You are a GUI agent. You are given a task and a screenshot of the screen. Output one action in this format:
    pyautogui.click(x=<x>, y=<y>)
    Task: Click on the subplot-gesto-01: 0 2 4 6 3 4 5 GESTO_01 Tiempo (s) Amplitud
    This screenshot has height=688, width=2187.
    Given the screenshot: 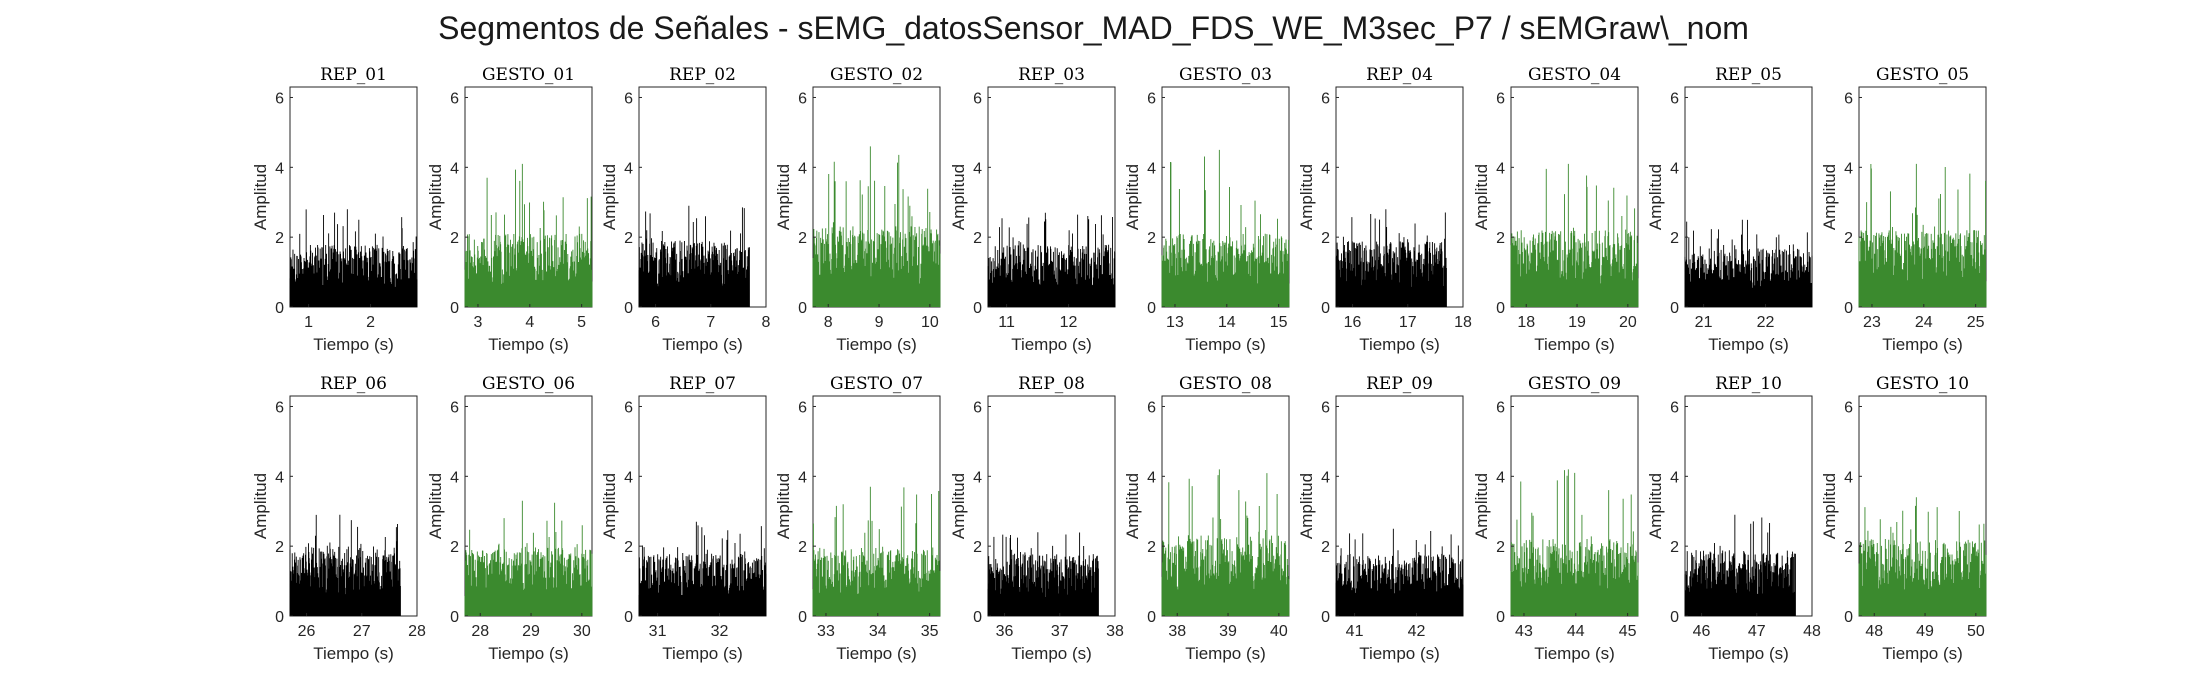 What is the action you would take?
    pyautogui.click(x=509, y=209)
    